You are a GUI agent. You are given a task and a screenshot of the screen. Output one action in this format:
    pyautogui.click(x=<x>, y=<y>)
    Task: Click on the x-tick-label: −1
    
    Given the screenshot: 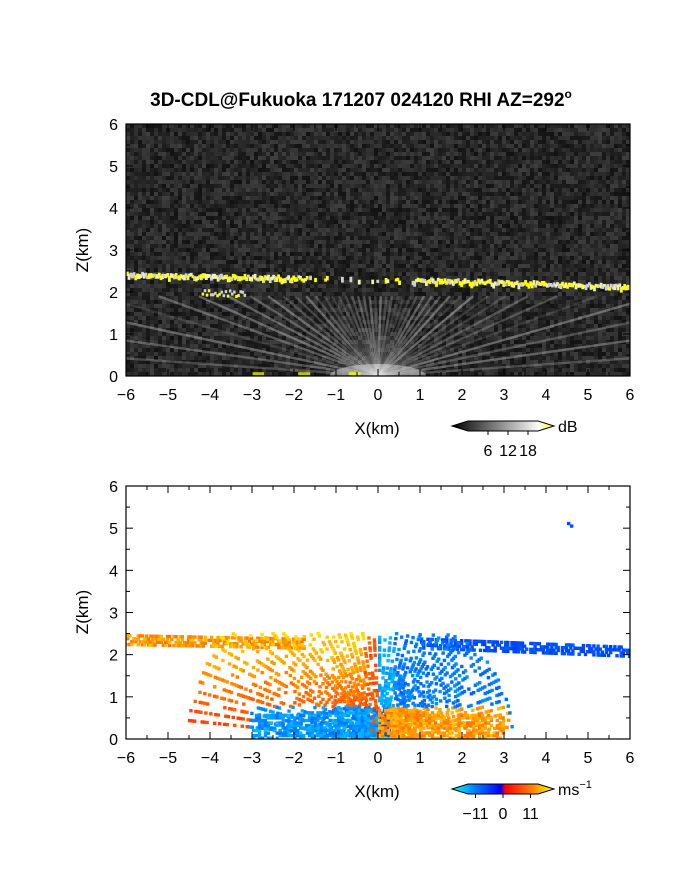 What is the action you would take?
    pyautogui.click(x=336, y=758)
    